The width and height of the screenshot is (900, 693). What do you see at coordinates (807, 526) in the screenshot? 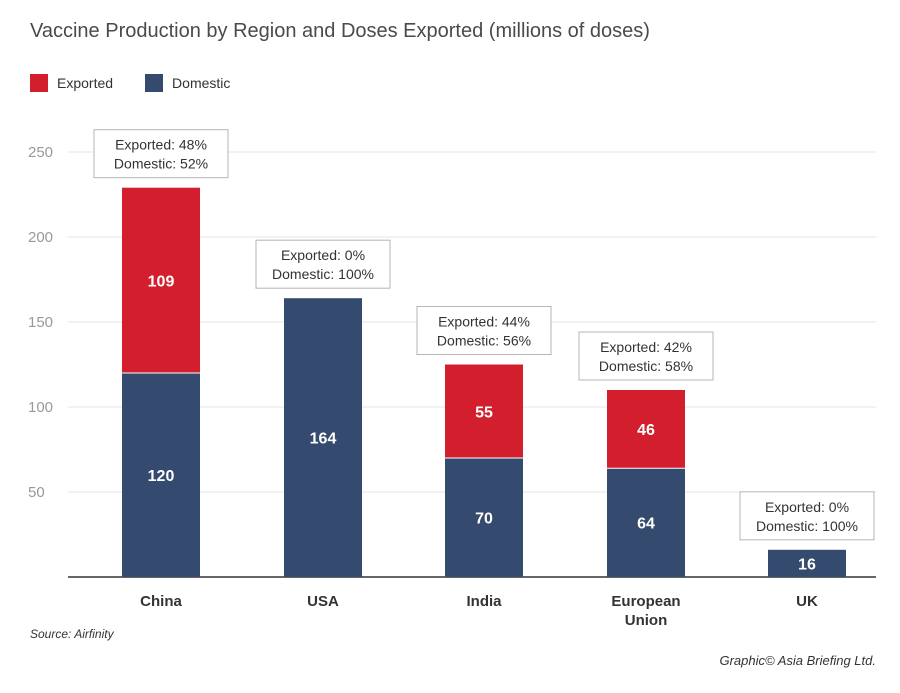
I see `annotation-domestic-share-uk: Domestic: 100%` at bounding box center [807, 526].